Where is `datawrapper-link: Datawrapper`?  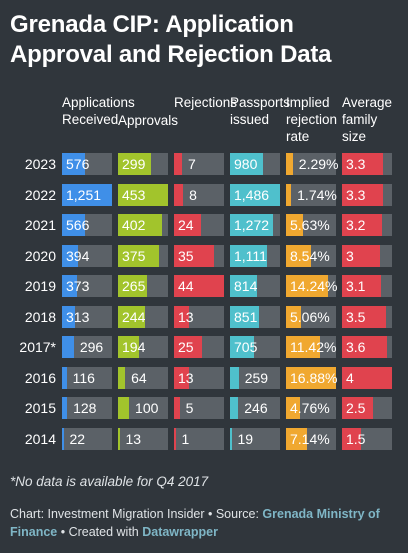 datawrapper-link: Datawrapper is located at coordinates (180, 532).